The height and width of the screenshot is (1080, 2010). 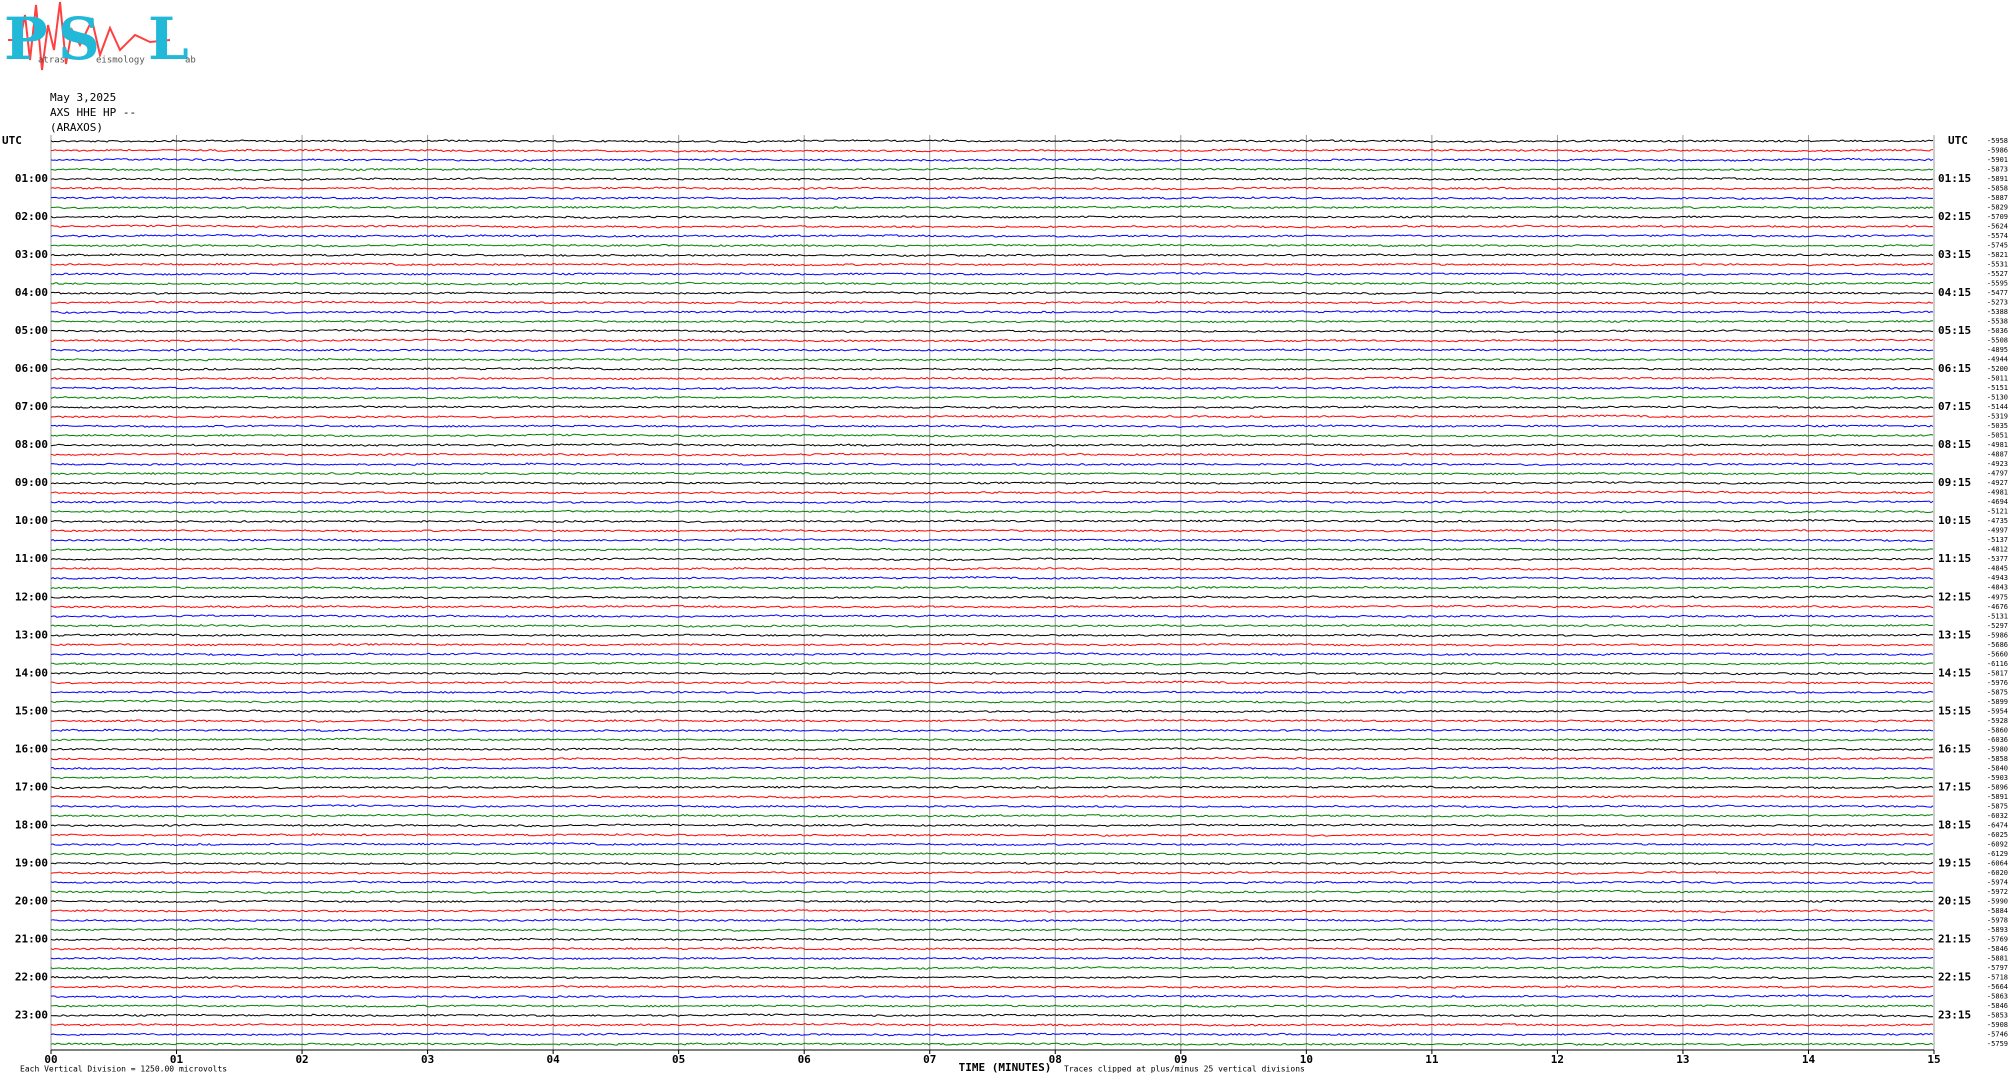 What do you see at coordinates (31, 824) in the screenshot?
I see `hour-label: 18:00` at bounding box center [31, 824].